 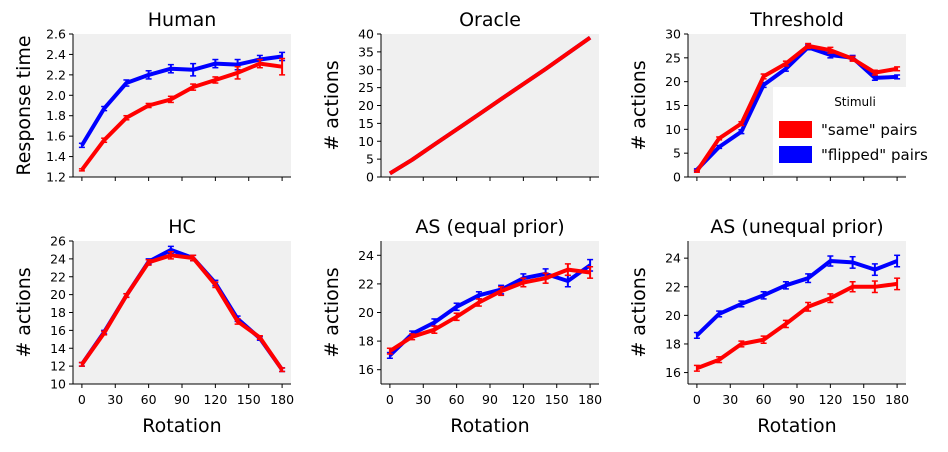 What do you see at coordinates (673, 57) in the screenshot?
I see `y-tick-label: 25` at bounding box center [673, 57].